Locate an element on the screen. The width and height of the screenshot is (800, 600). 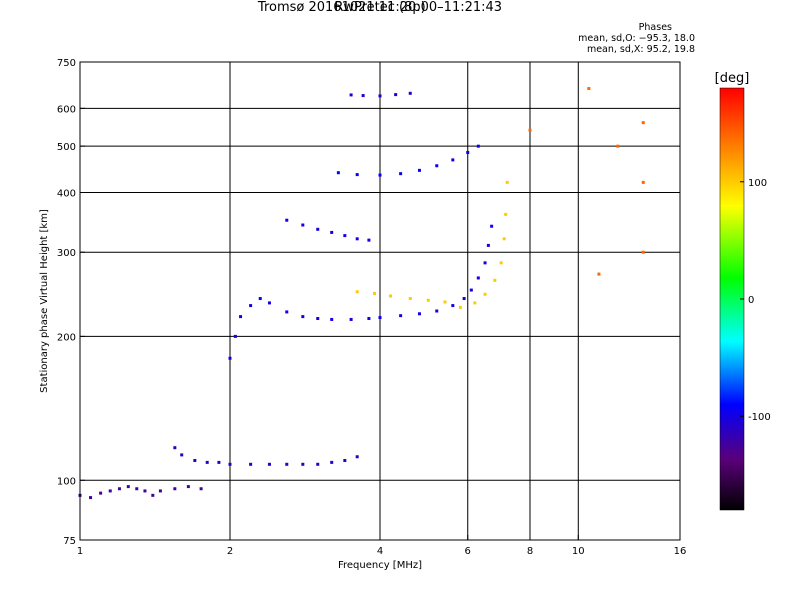
x-axis-label: Frequency [MHz] is located at coordinates (380, 565).